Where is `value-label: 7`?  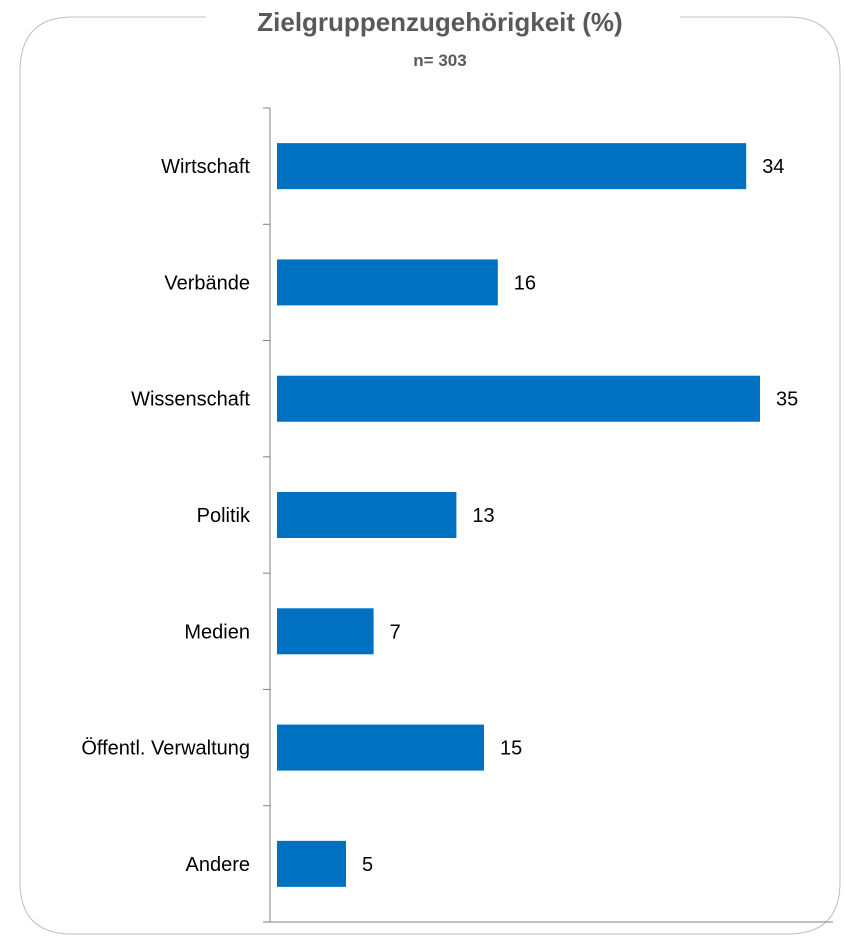
value-label: 7 is located at coordinates (395, 632).